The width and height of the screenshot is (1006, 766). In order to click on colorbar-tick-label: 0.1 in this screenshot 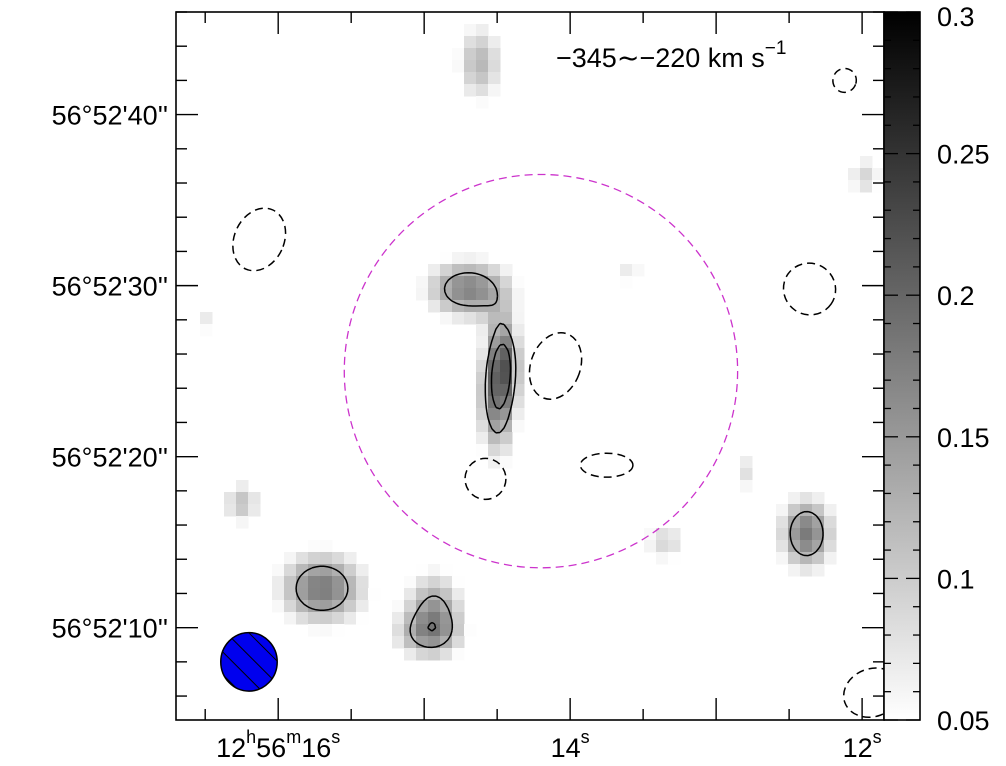, I will do `click(956, 579)`.